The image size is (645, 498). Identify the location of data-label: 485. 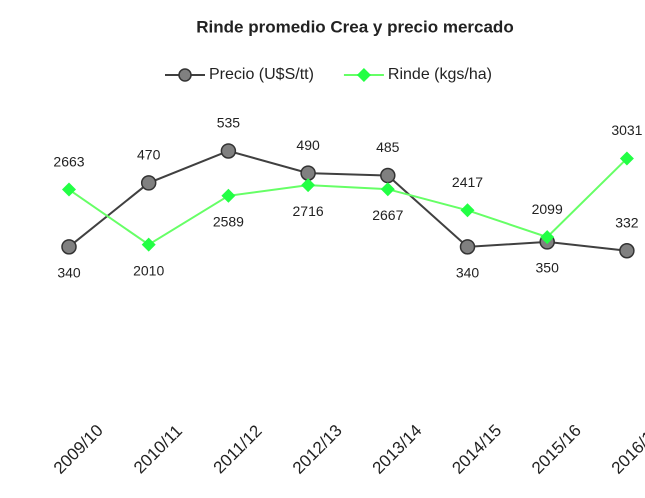
(388, 147).